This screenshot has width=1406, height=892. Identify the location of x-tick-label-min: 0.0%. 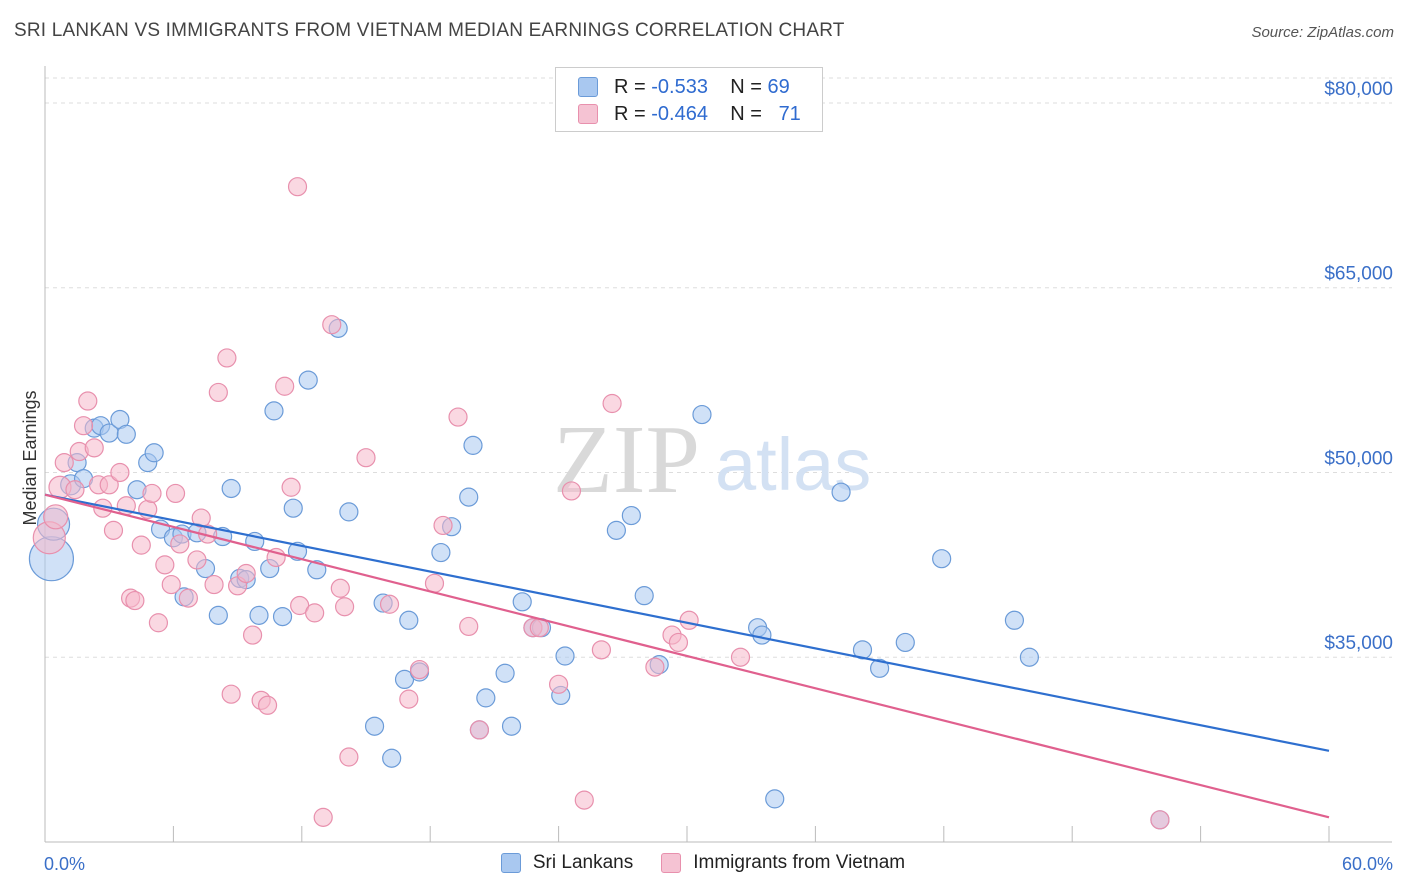
(64, 864).